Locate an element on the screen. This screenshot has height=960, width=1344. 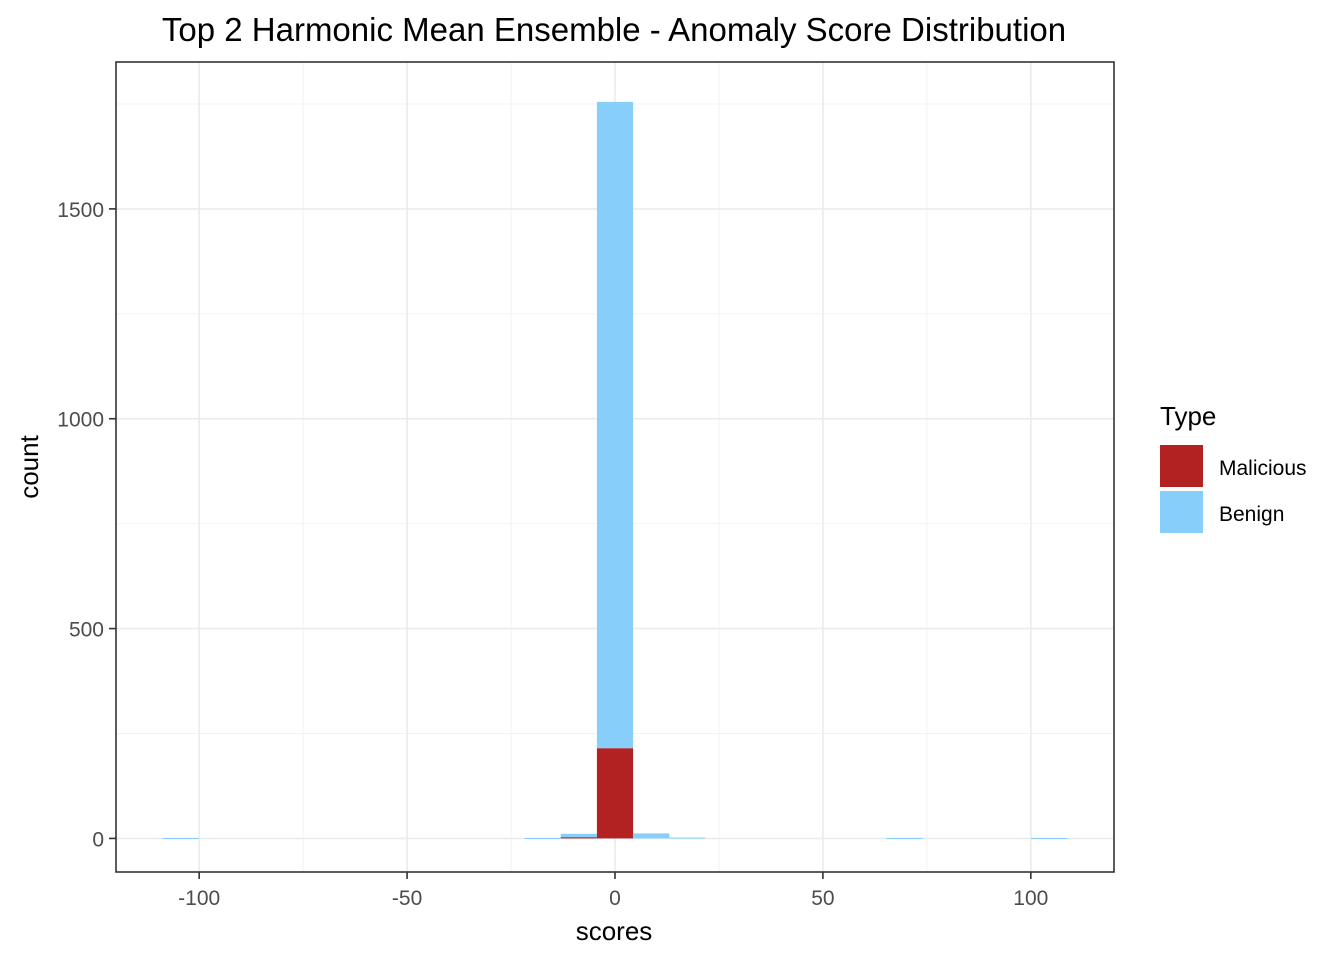
legend: Type Malicious Benign is located at coordinates (1233, 467).